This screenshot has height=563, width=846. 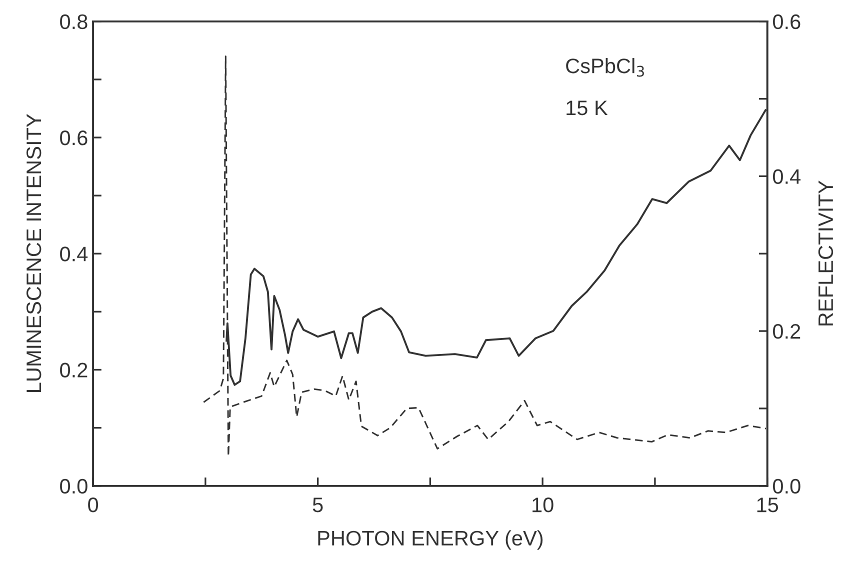 I want to click on x-axis-title: PHOTON ENERGY (eV), so click(x=430, y=540).